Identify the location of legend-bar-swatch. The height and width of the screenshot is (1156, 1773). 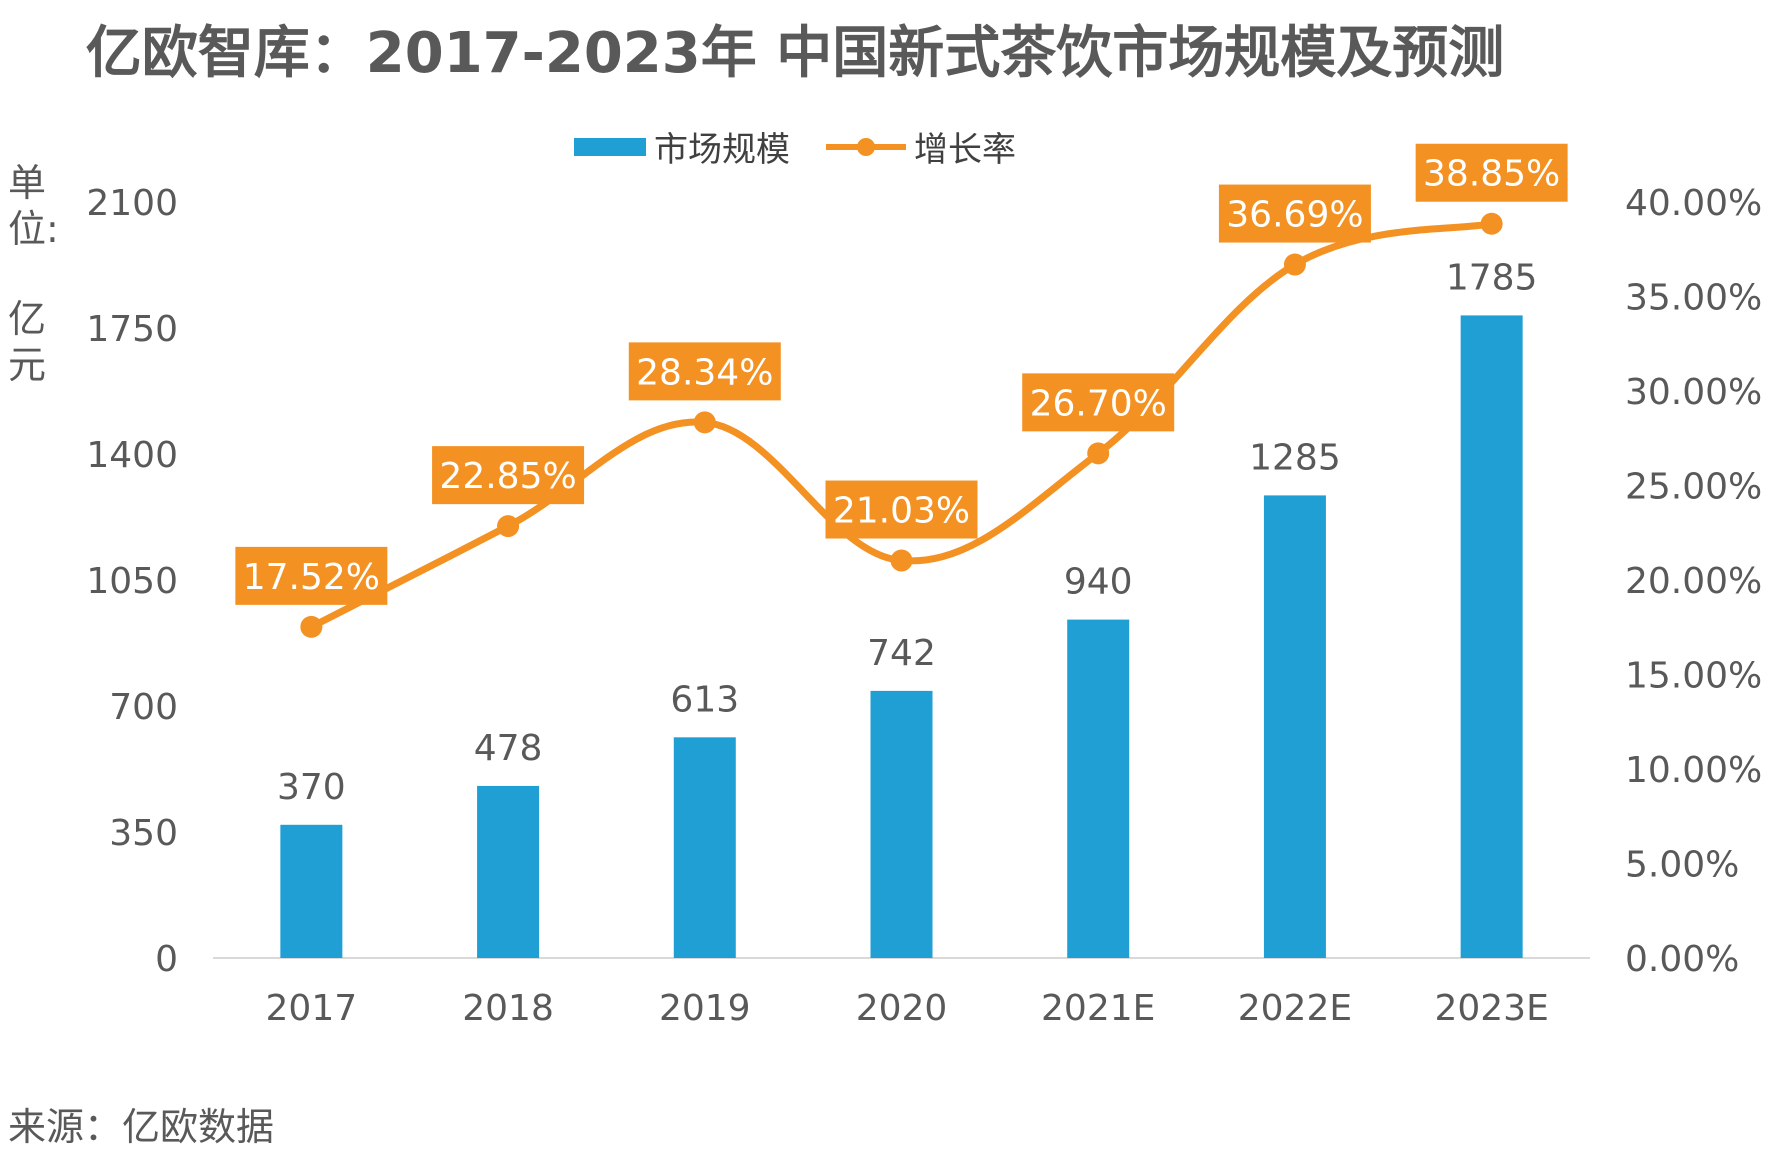
(610, 146).